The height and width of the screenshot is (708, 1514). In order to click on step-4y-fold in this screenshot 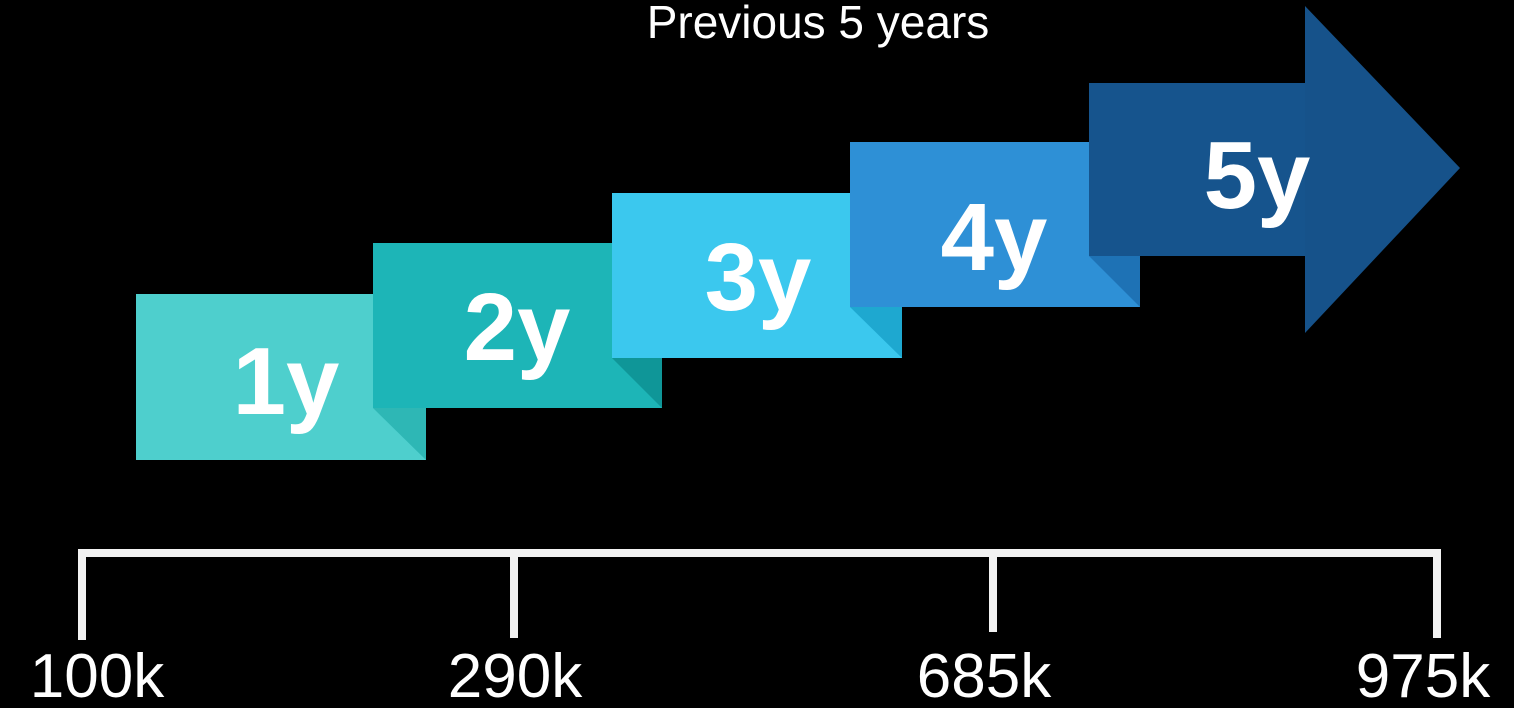, I will do `click(1114, 281)`.